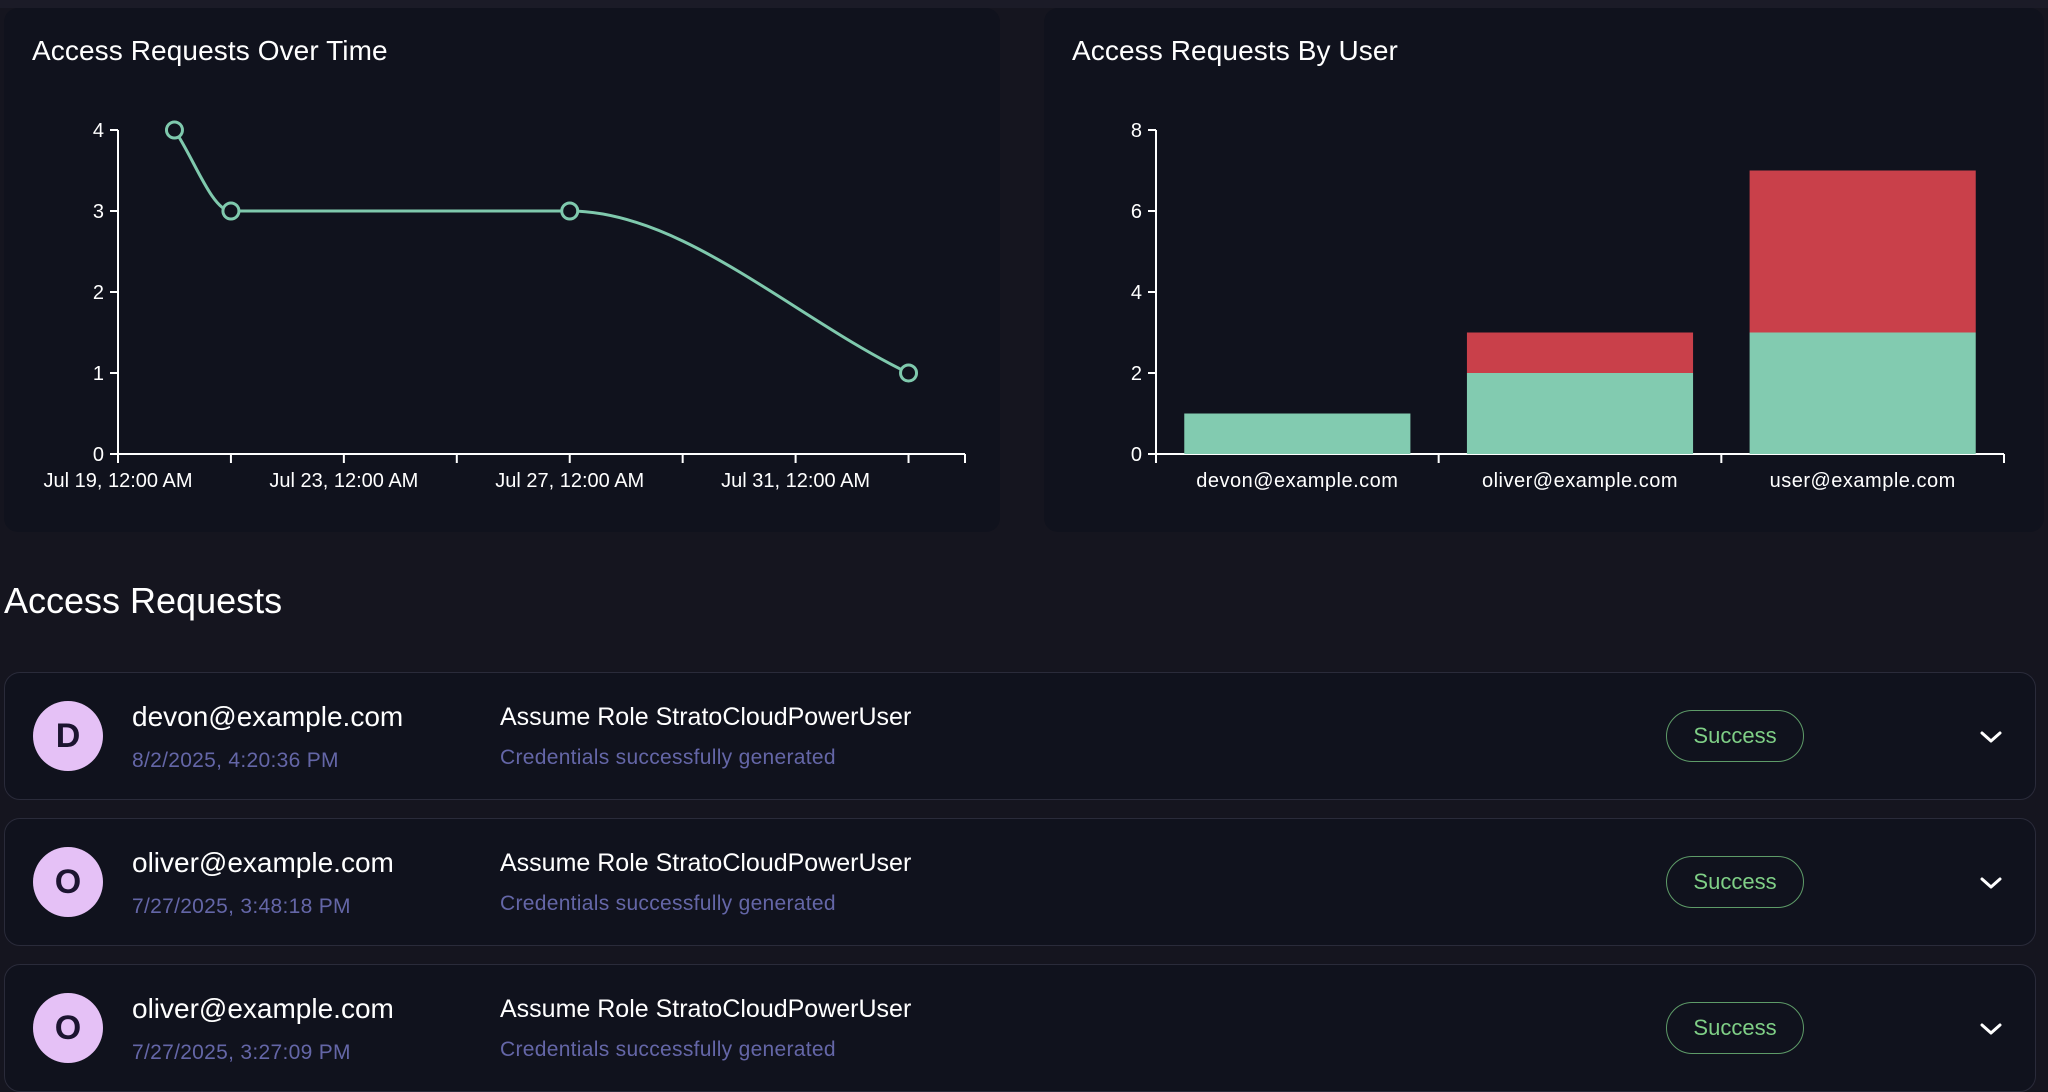  What do you see at coordinates (98, 374) in the screenshot?
I see `y-tick-label: 1` at bounding box center [98, 374].